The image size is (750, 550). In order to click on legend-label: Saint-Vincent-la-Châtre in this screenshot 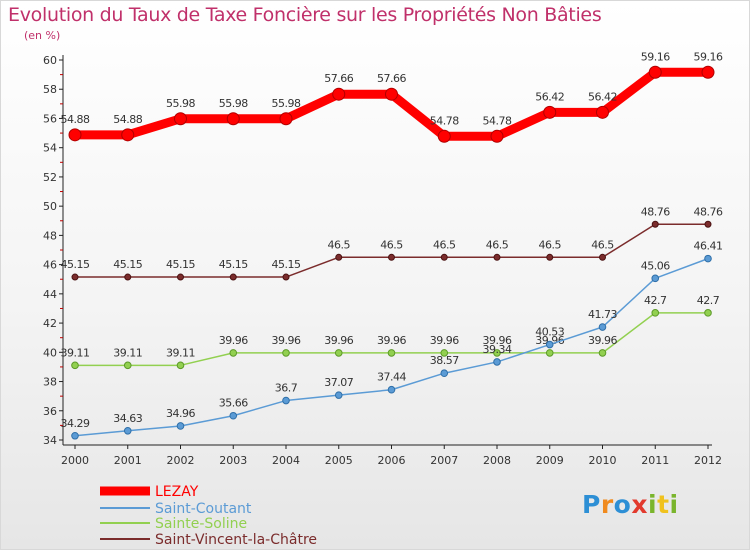, I will do `click(236, 540)`.